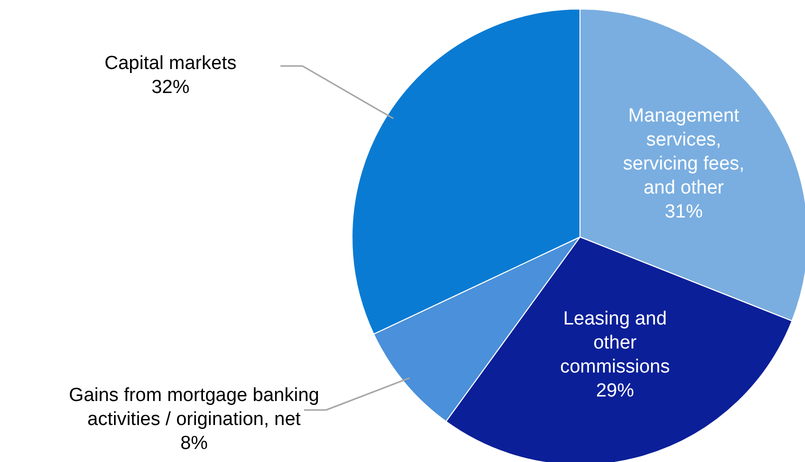 This screenshot has height=462, width=805. Describe the element at coordinates (170, 63) in the screenshot. I see `slice-label: Capital markets` at that location.